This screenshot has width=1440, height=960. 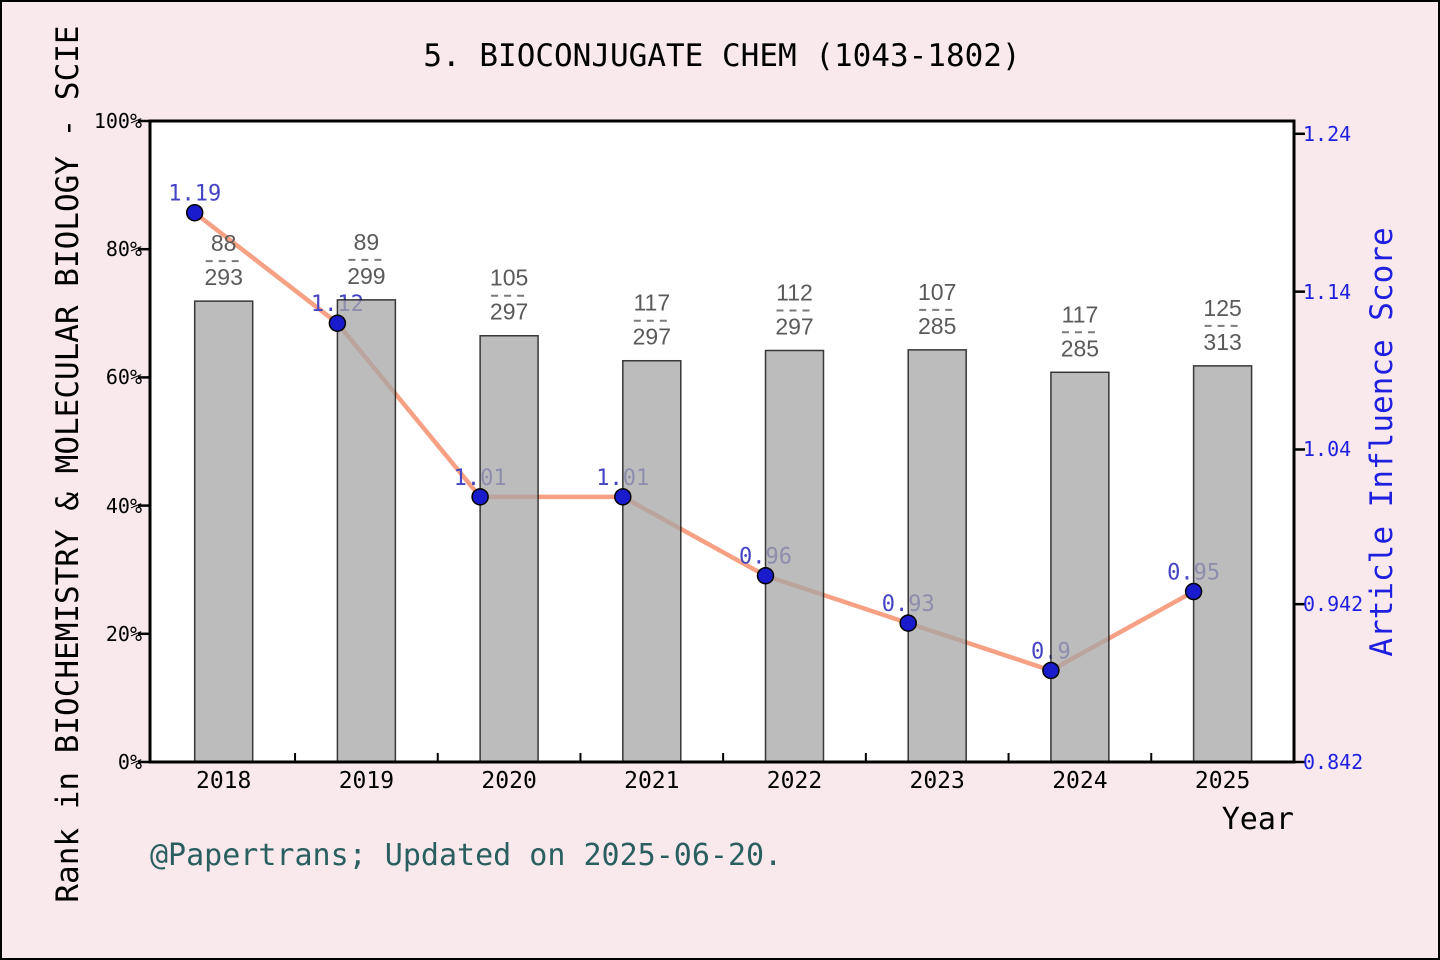 What do you see at coordinates (194, 194) in the screenshot?
I see `ais-point-label-2018: 1.19` at bounding box center [194, 194].